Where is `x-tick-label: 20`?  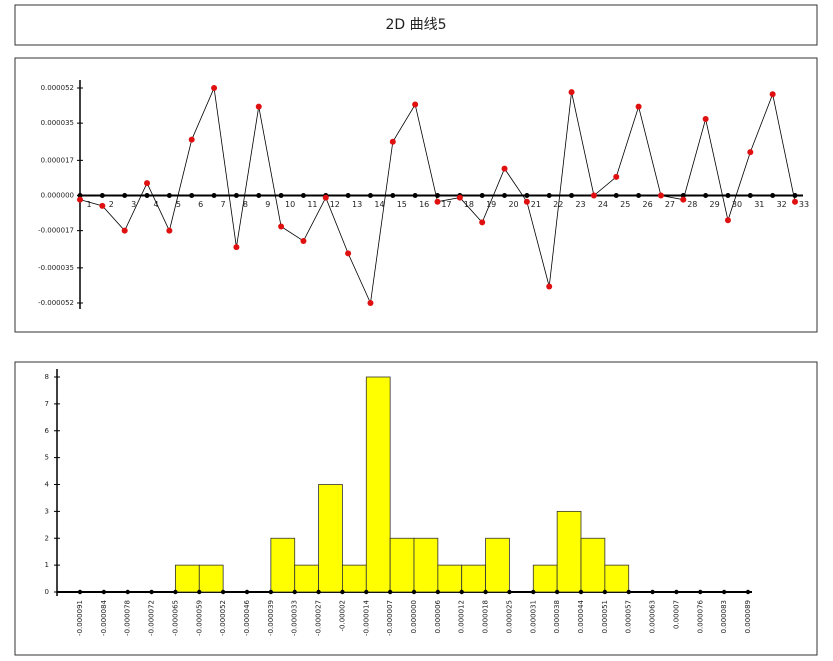 x-tick-label: 20 is located at coordinates (513, 204).